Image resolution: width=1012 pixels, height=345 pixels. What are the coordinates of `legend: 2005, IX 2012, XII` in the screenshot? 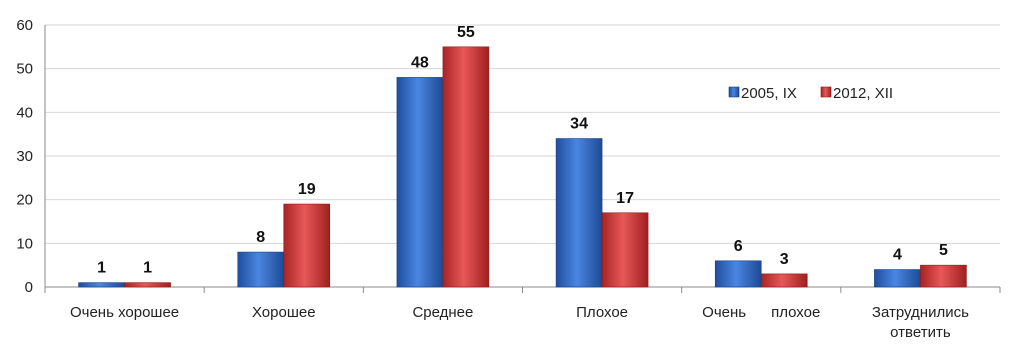 It's located at (810, 93).